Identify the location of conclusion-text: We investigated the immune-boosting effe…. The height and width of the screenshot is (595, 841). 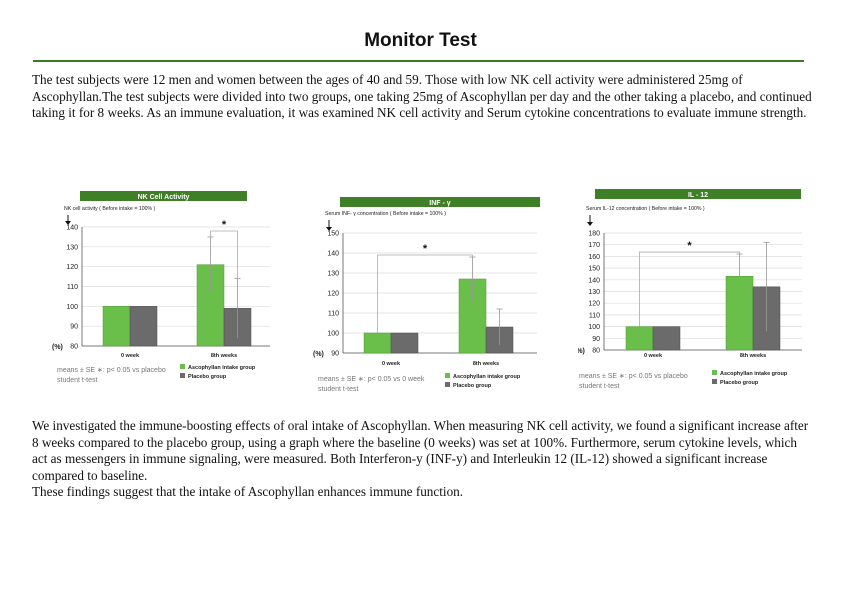
(420, 450).